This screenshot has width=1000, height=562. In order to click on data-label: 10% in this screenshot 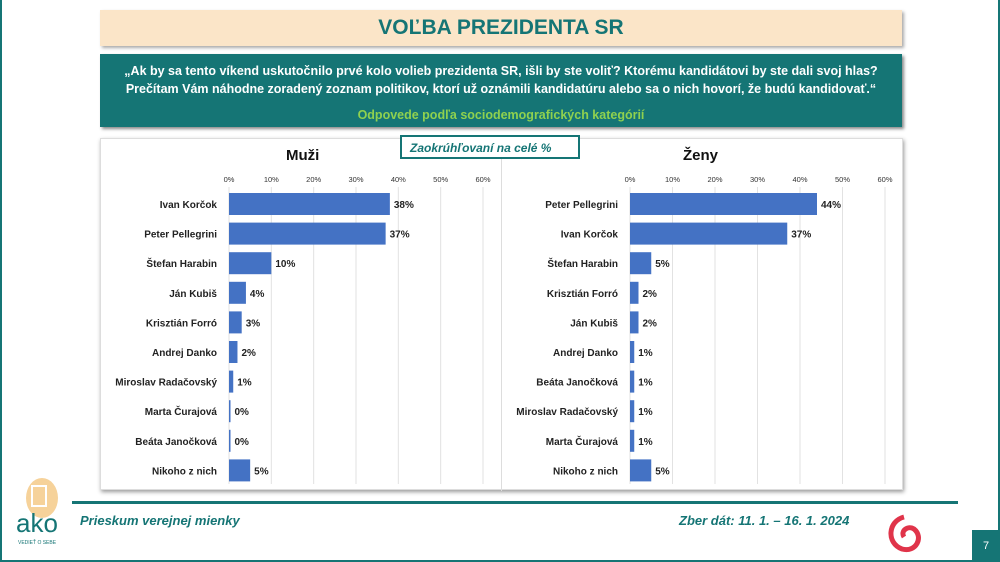, I will do `click(285, 264)`.